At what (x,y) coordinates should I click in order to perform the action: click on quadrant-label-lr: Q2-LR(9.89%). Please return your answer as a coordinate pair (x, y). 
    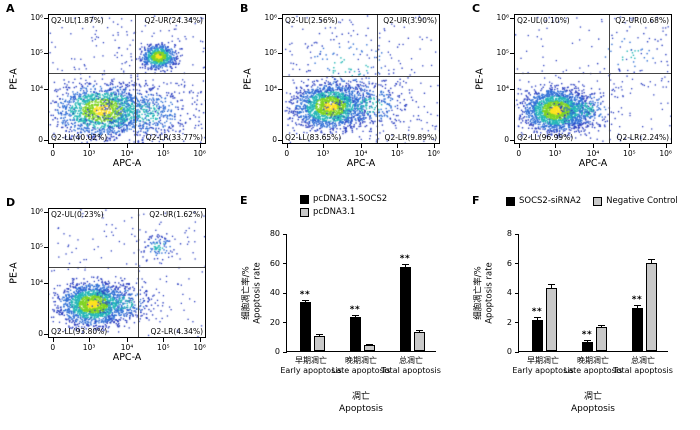
    Looking at the image, I should click on (410, 137).